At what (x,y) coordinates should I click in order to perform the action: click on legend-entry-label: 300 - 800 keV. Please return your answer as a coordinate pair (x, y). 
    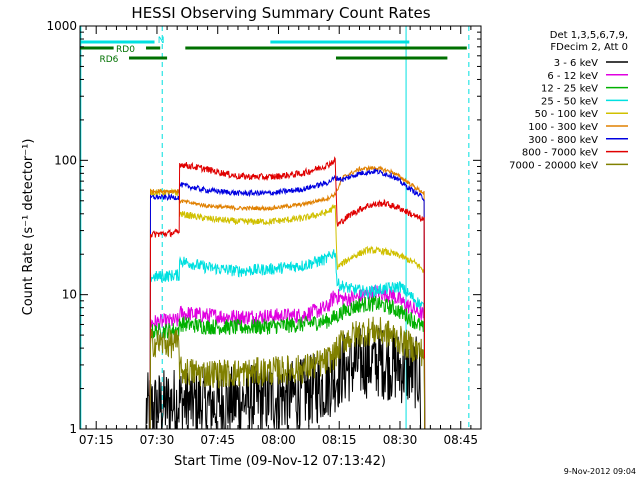
    Looking at the image, I should click on (563, 140).